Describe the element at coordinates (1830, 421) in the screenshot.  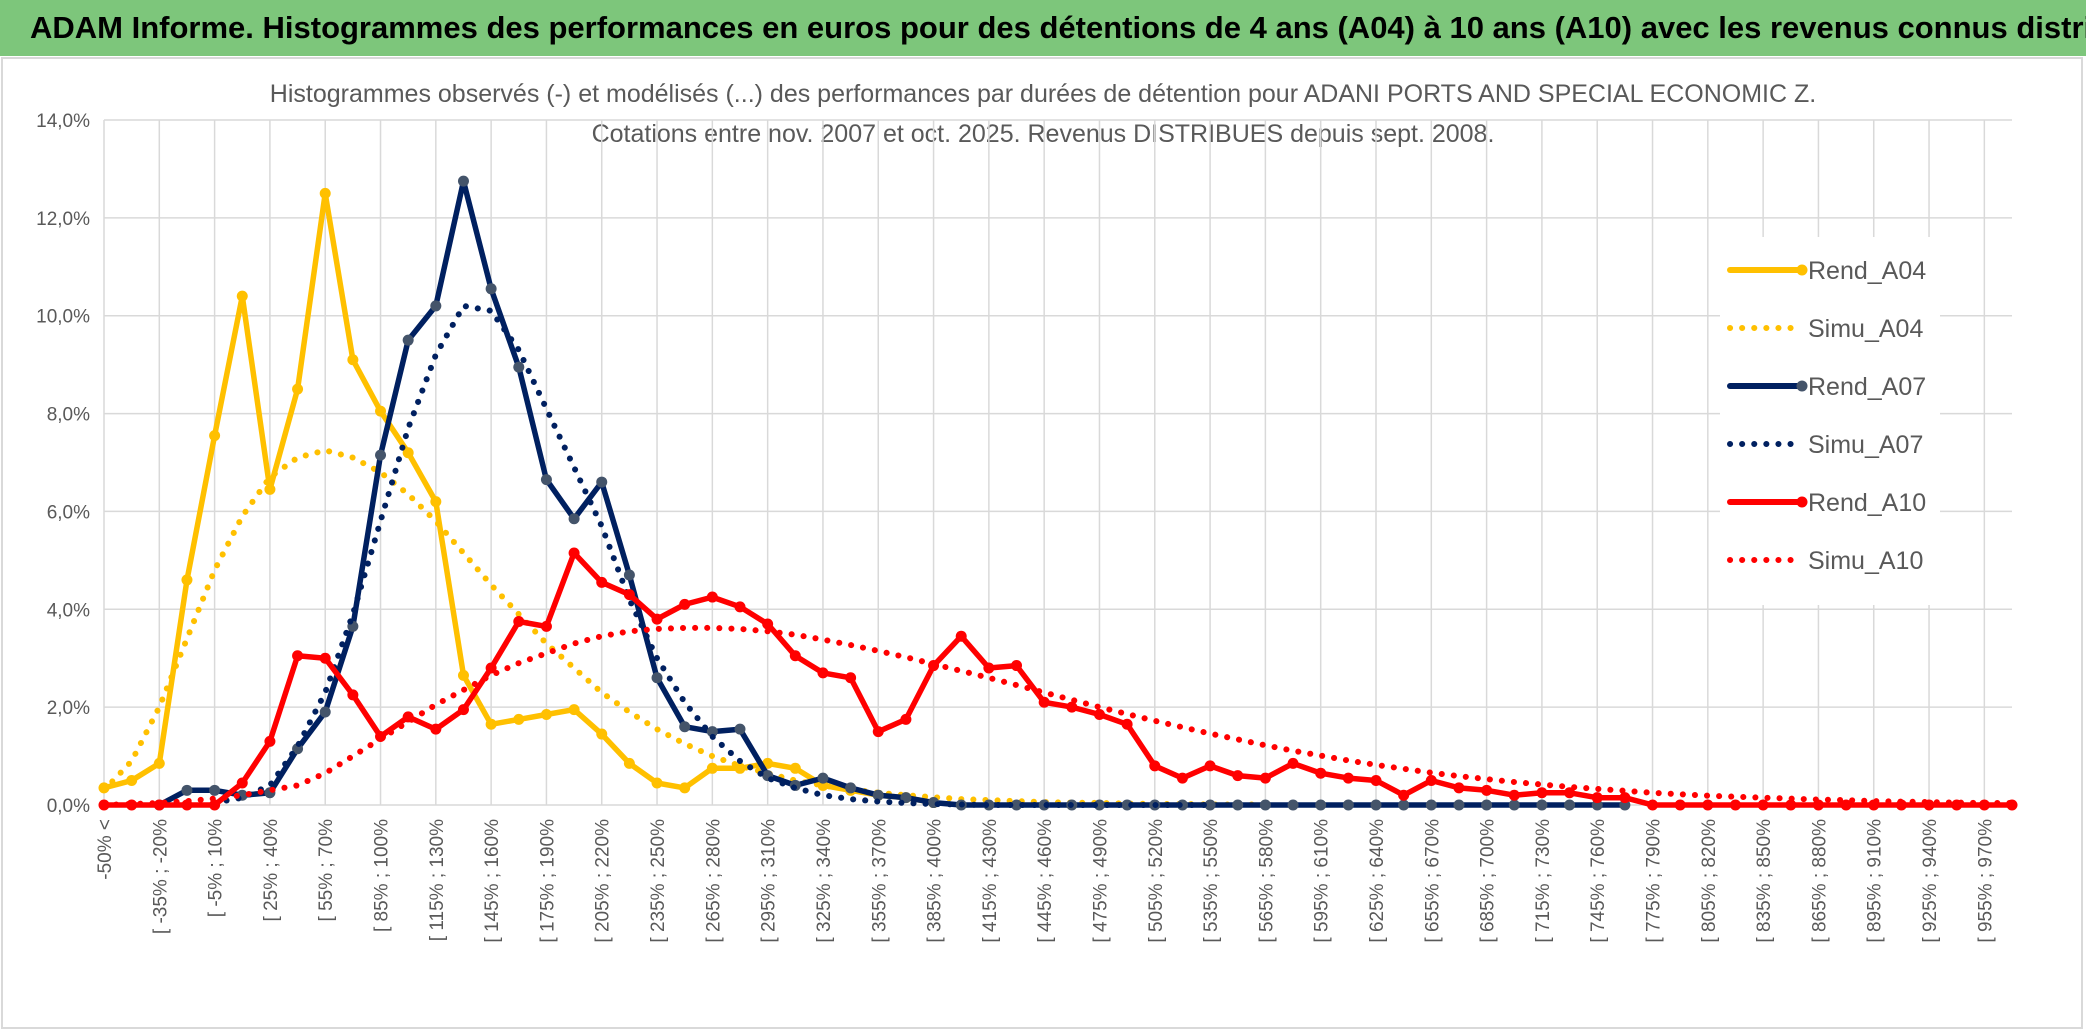
I see `legend-box` at that location.